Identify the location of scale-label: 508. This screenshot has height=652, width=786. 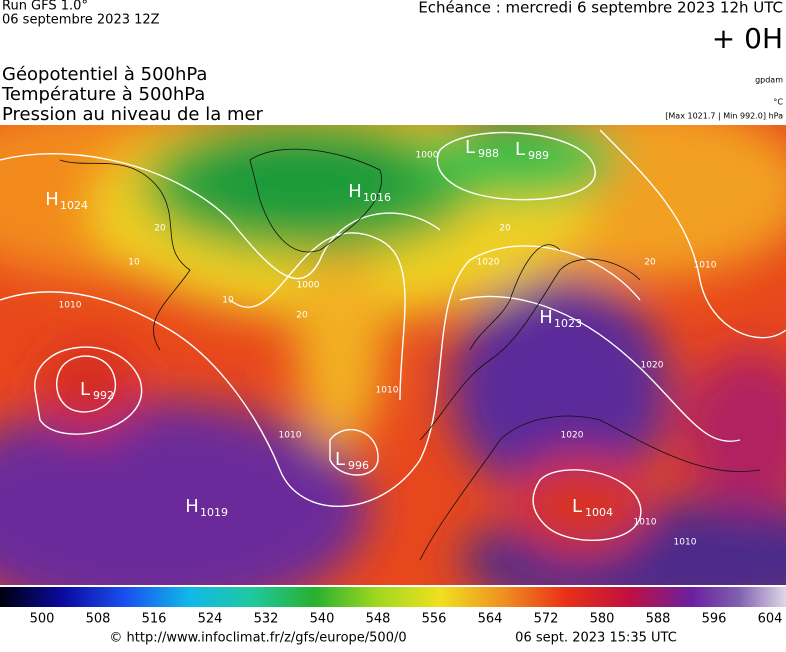
(98, 619).